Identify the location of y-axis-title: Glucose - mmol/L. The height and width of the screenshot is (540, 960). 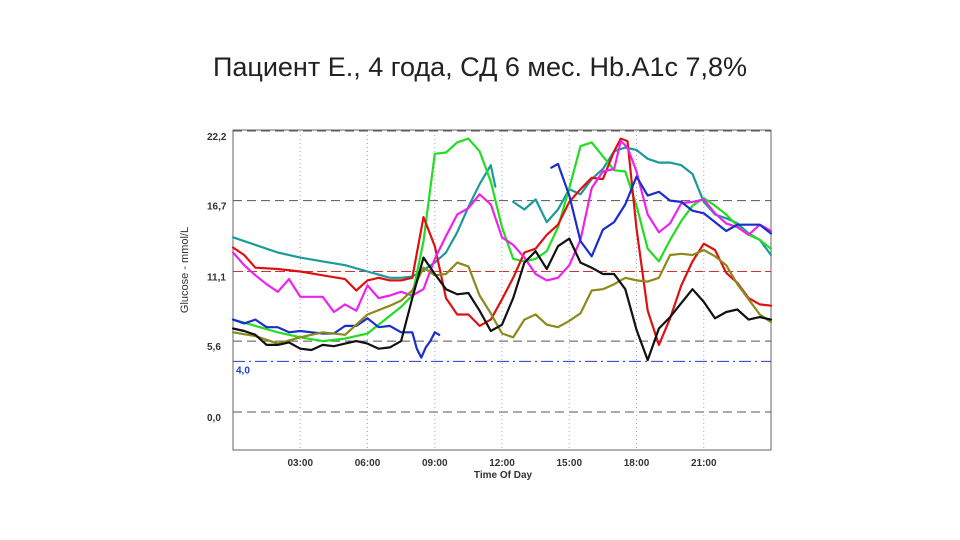
(185, 270).